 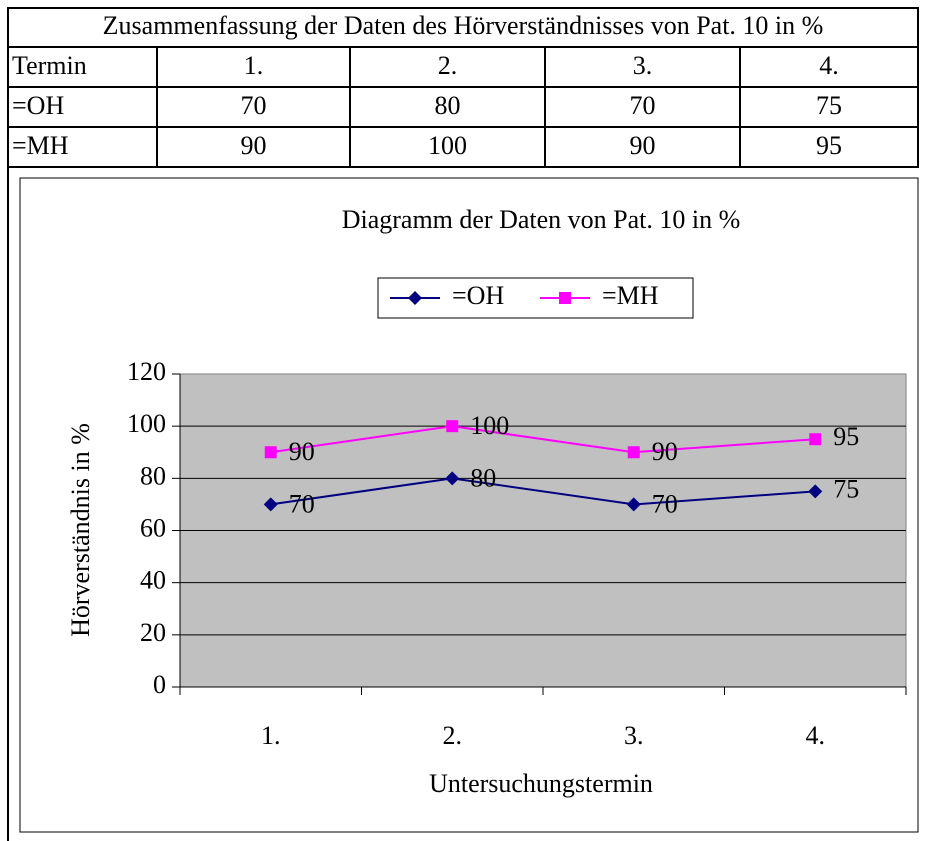 I want to click on table-header-cell: 1., so click(x=254, y=65).